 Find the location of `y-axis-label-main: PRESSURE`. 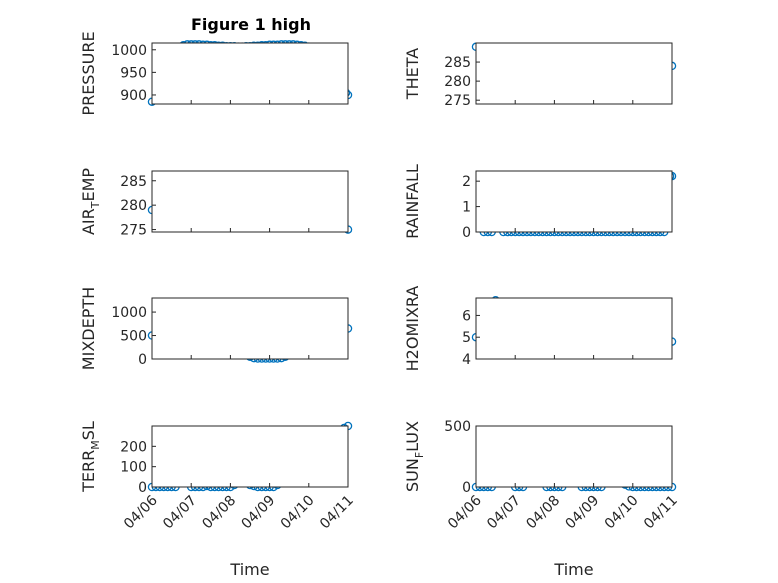

y-axis-label-main: PRESSURE is located at coordinates (88, 73).